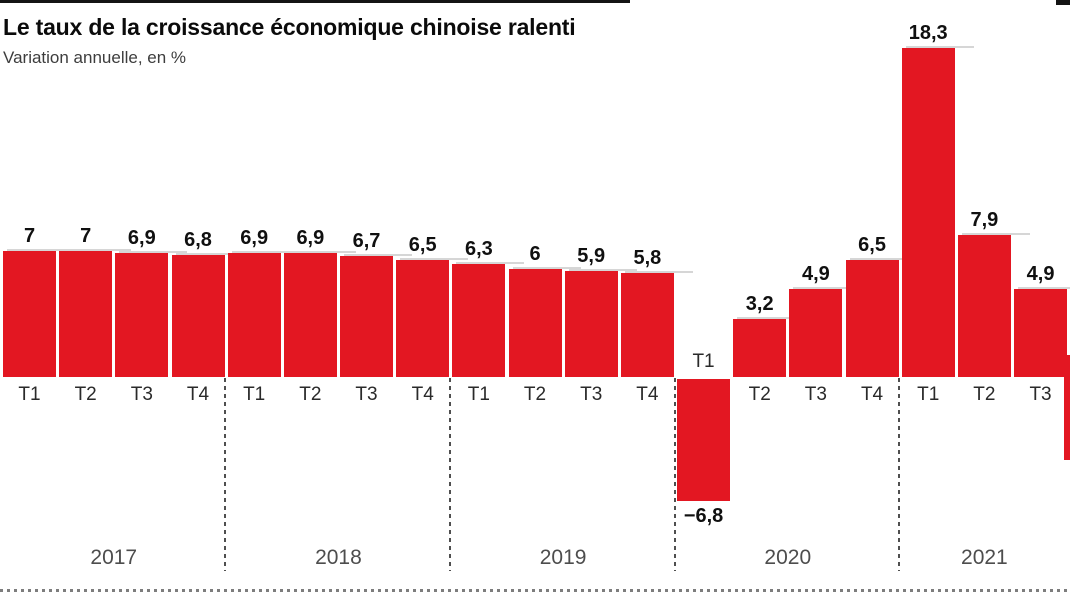  What do you see at coordinates (142, 314) in the screenshot?
I see `bar-2017-T3` at bounding box center [142, 314].